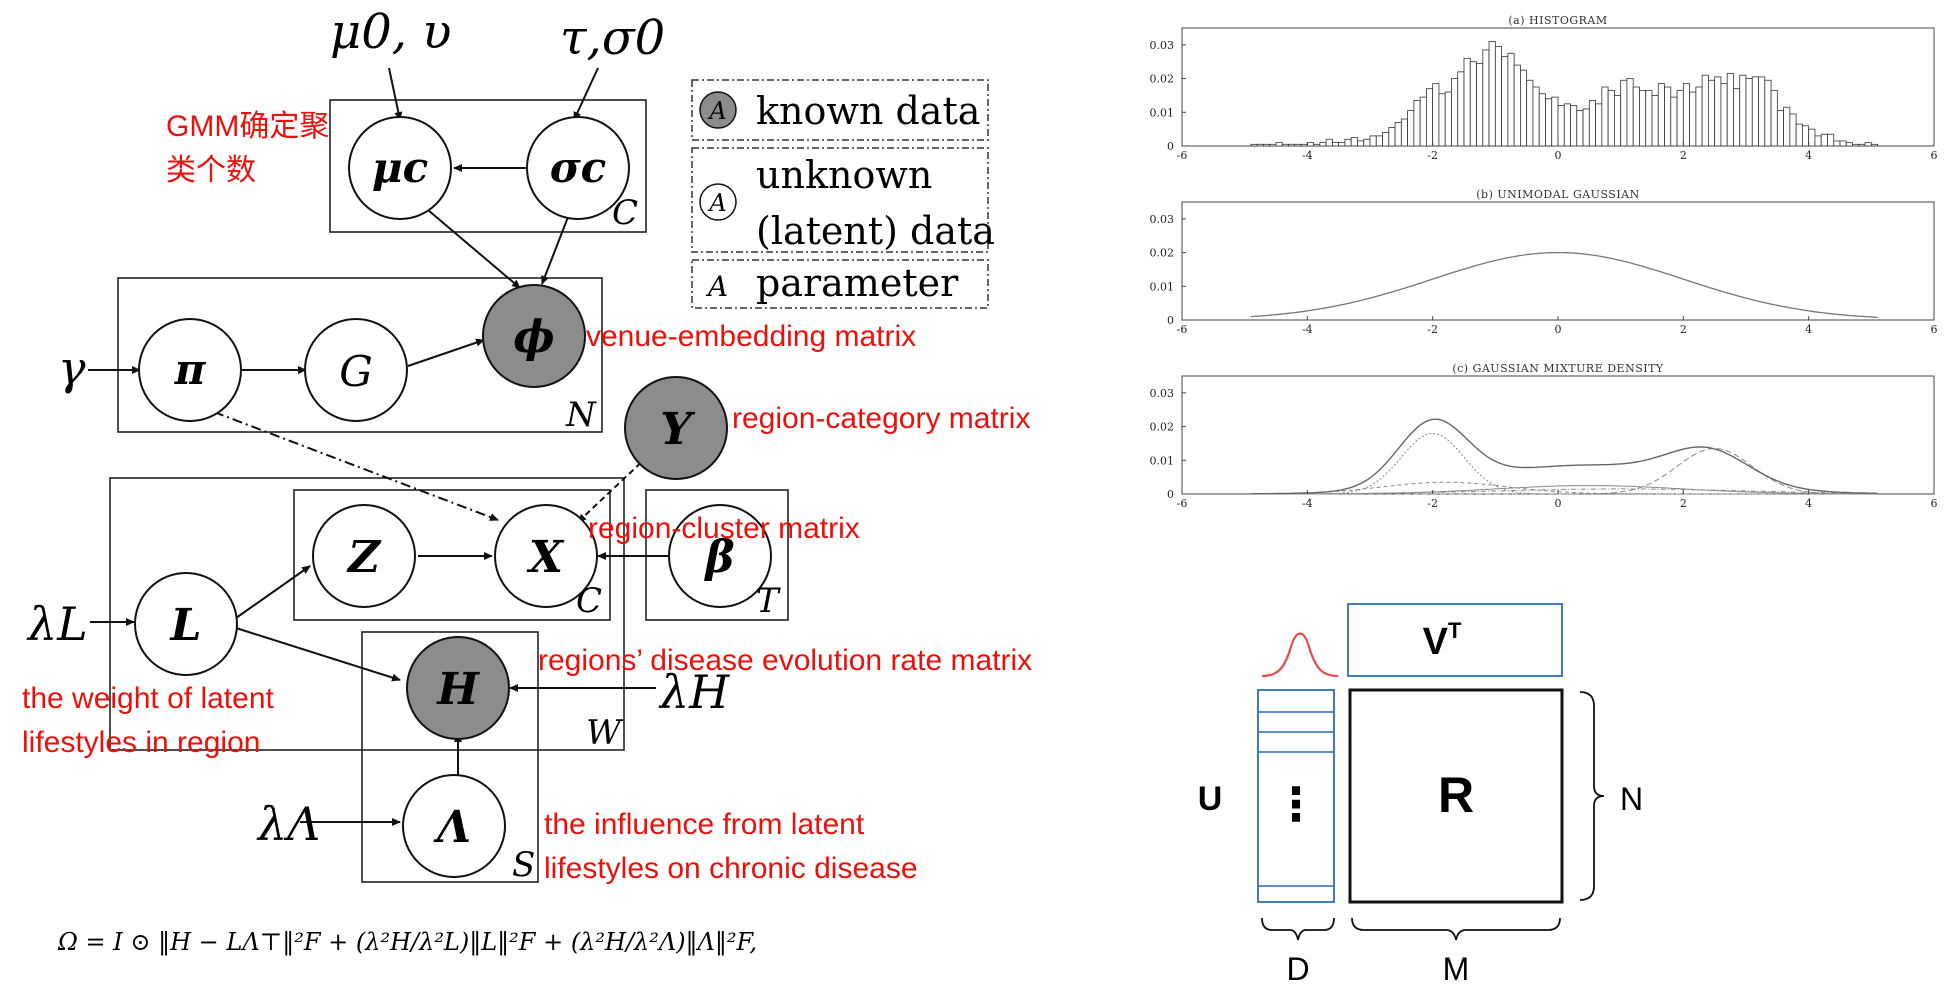 The height and width of the screenshot is (997, 1946). I want to click on node-g, so click(356, 370).